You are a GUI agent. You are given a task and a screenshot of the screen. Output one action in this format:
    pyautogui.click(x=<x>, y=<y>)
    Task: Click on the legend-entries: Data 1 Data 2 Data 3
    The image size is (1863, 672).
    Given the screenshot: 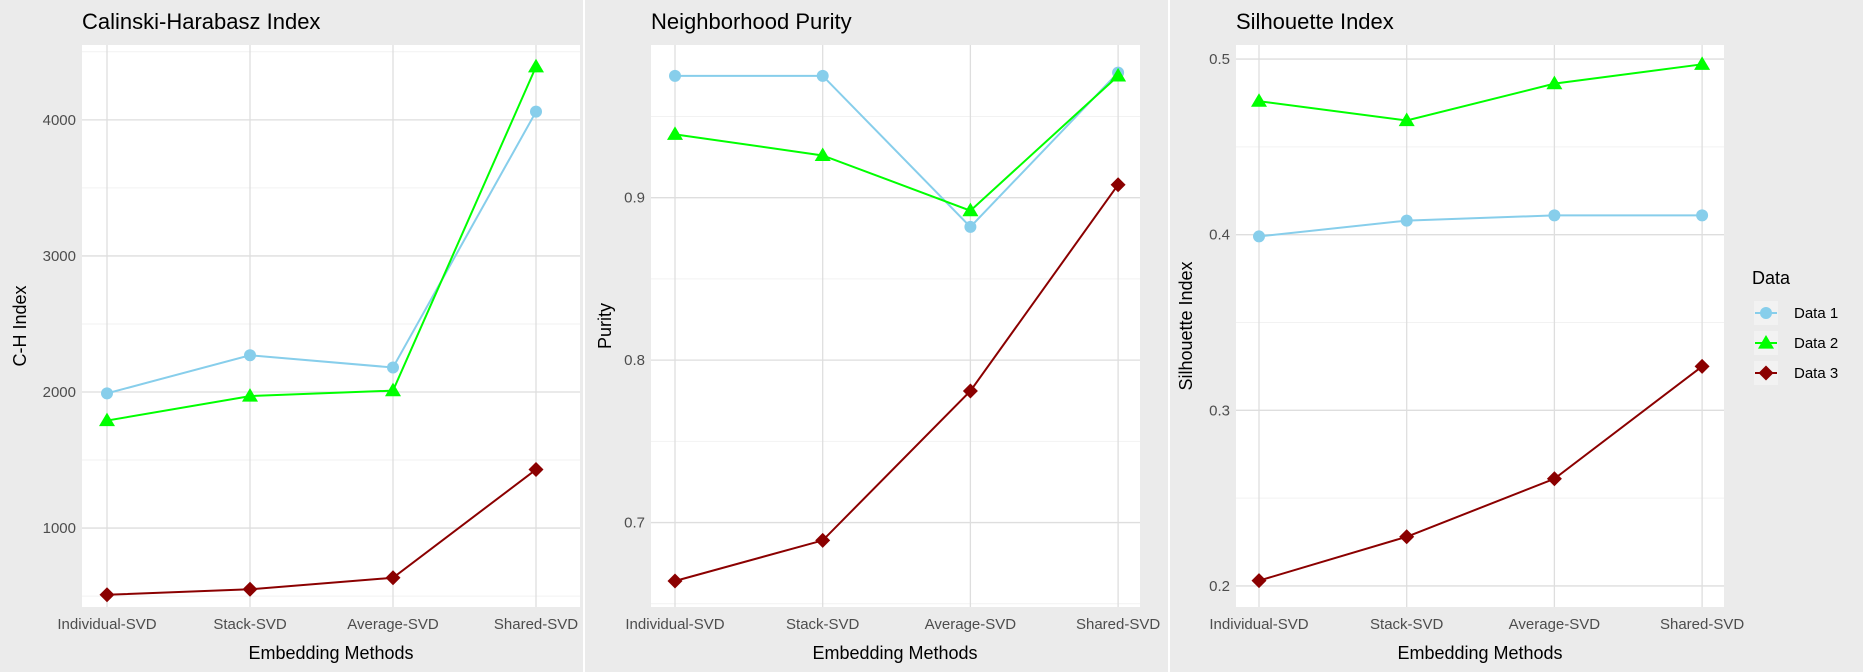 What is the action you would take?
    pyautogui.click(x=1796, y=343)
    